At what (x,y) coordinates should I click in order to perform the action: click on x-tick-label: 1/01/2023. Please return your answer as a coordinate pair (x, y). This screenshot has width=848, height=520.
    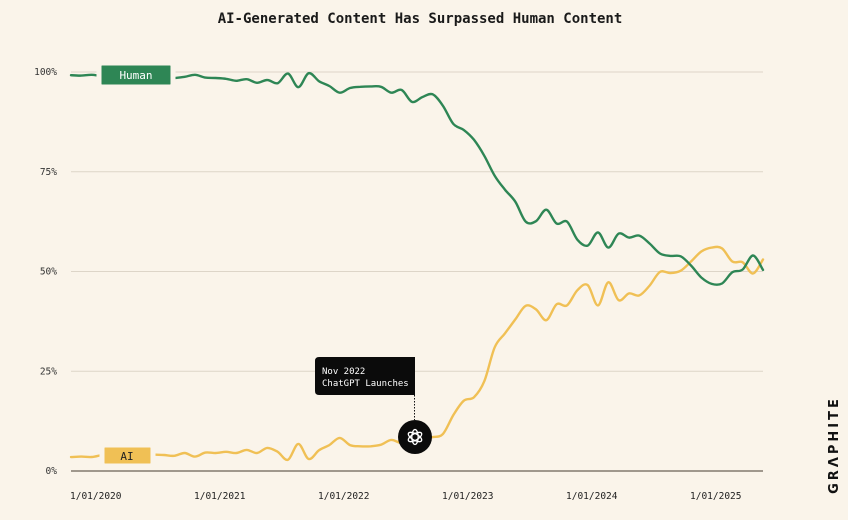
    Looking at the image, I should click on (467, 496).